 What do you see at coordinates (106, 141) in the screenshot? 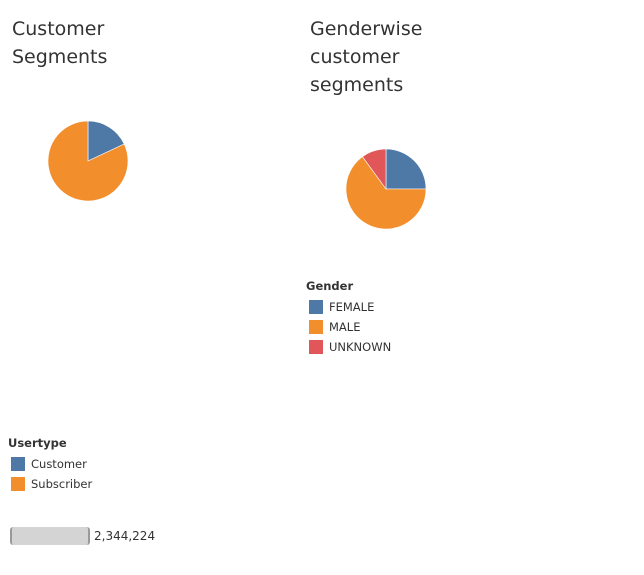
I see `pie-slice-customer` at bounding box center [106, 141].